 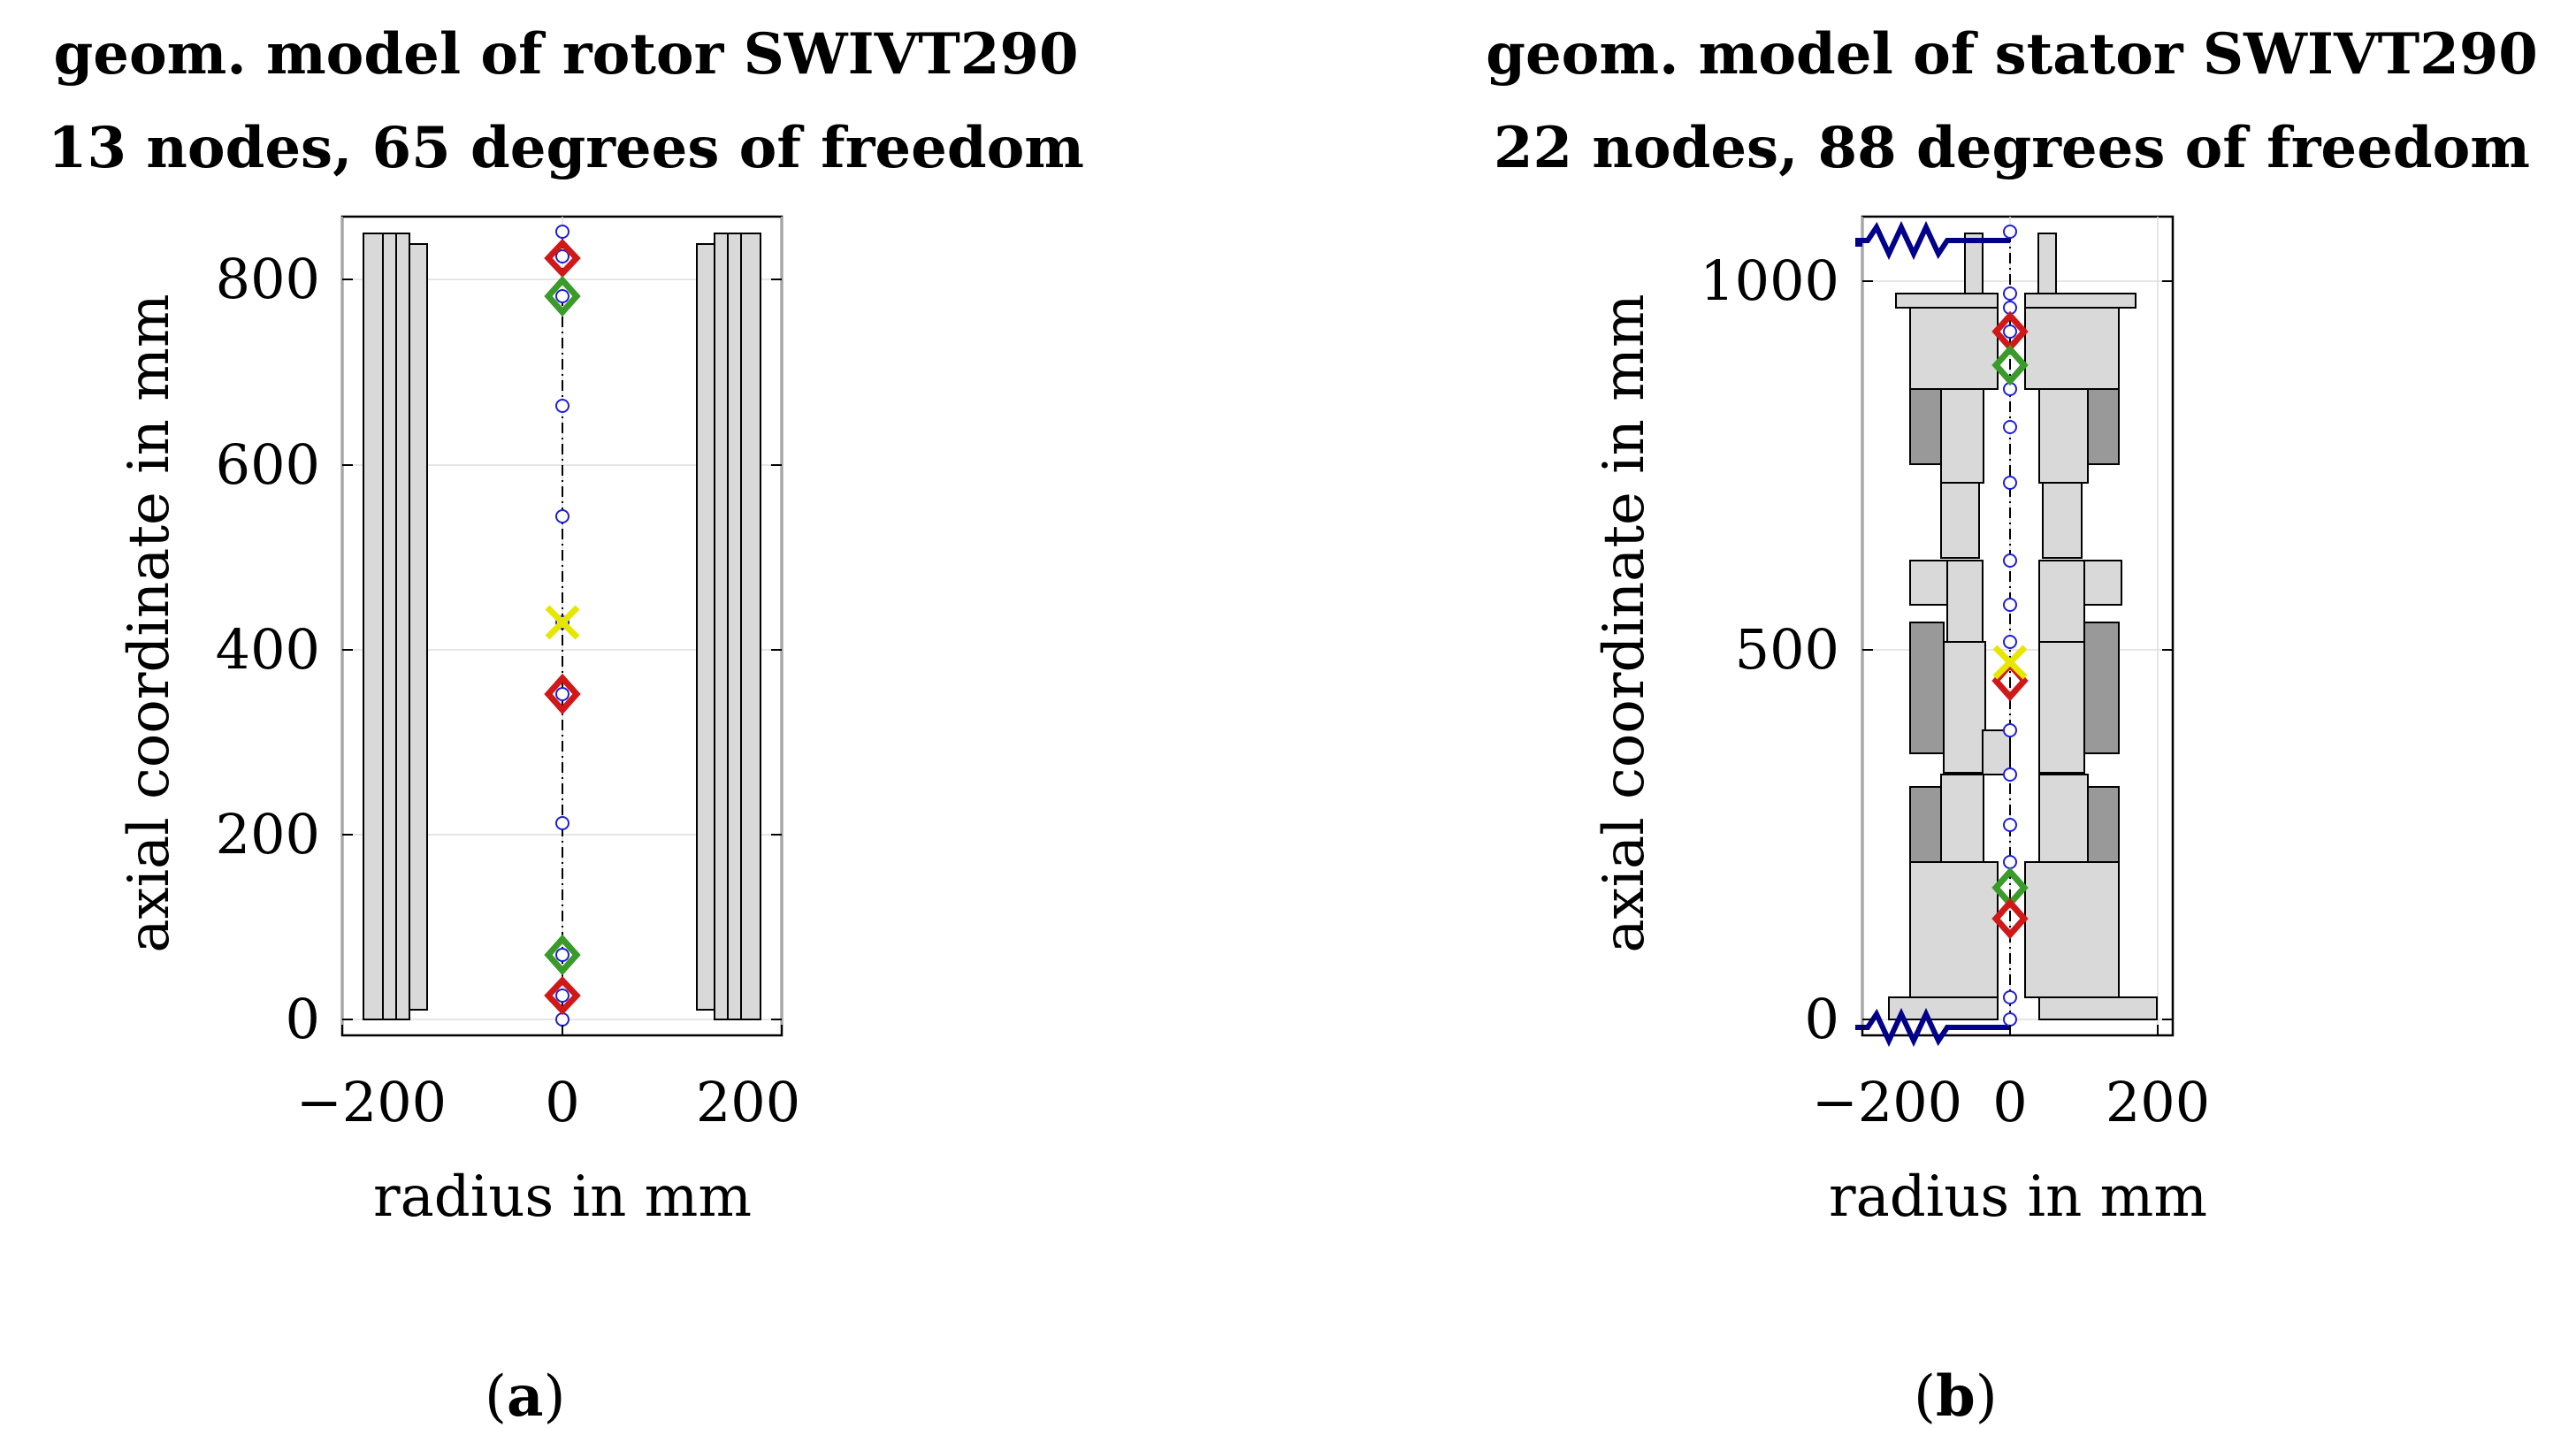 What do you see at coordinates (303, 1019) in the screenshot?
I see `rotor-y-tick: 0` at bounding box center [303, 1019].